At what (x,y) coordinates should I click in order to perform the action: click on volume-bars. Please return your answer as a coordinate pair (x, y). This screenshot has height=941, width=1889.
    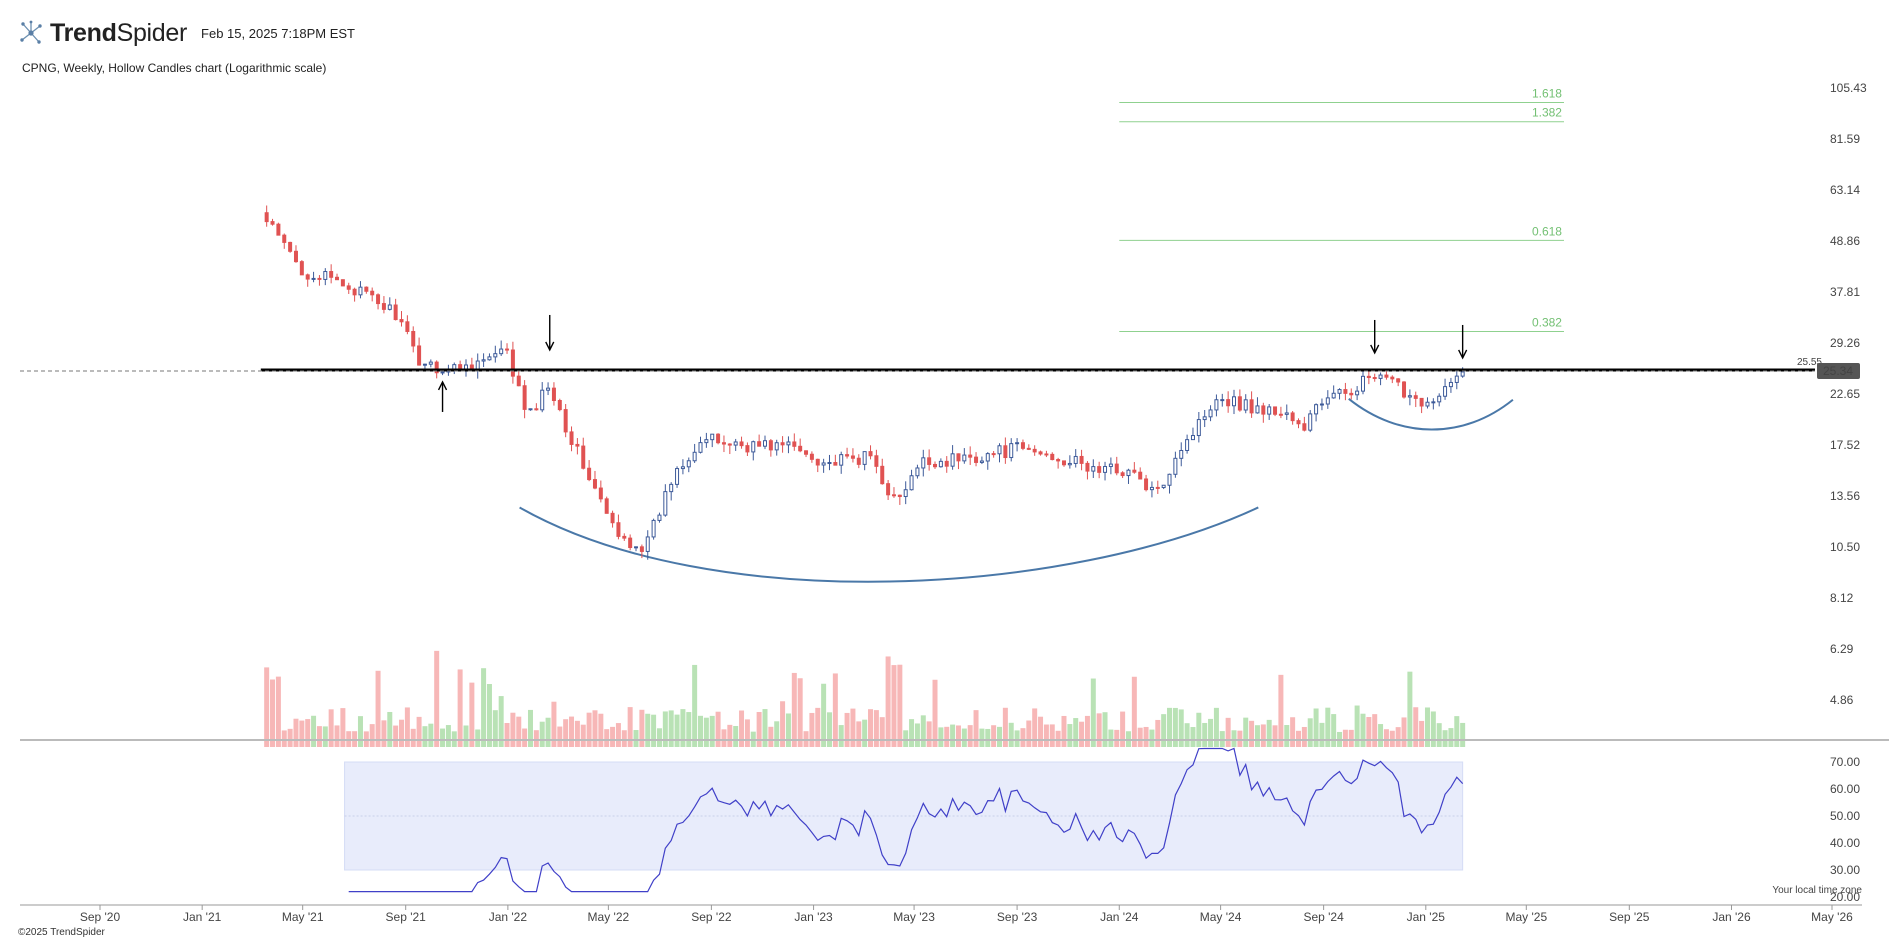
    Looking at the image, I should click on (865, 698).